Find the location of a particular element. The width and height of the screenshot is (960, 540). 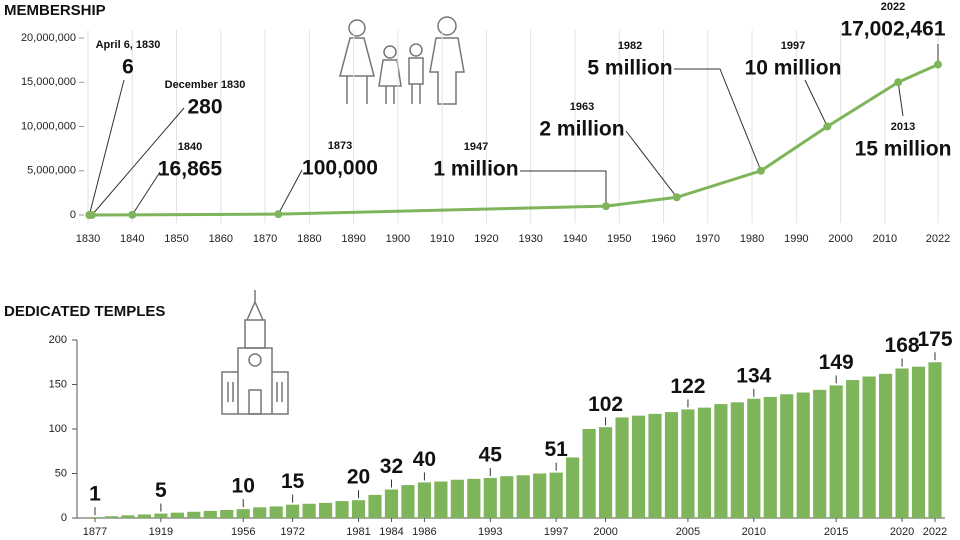

x-tick-label: 1980 is located at coordinates (752, 239).